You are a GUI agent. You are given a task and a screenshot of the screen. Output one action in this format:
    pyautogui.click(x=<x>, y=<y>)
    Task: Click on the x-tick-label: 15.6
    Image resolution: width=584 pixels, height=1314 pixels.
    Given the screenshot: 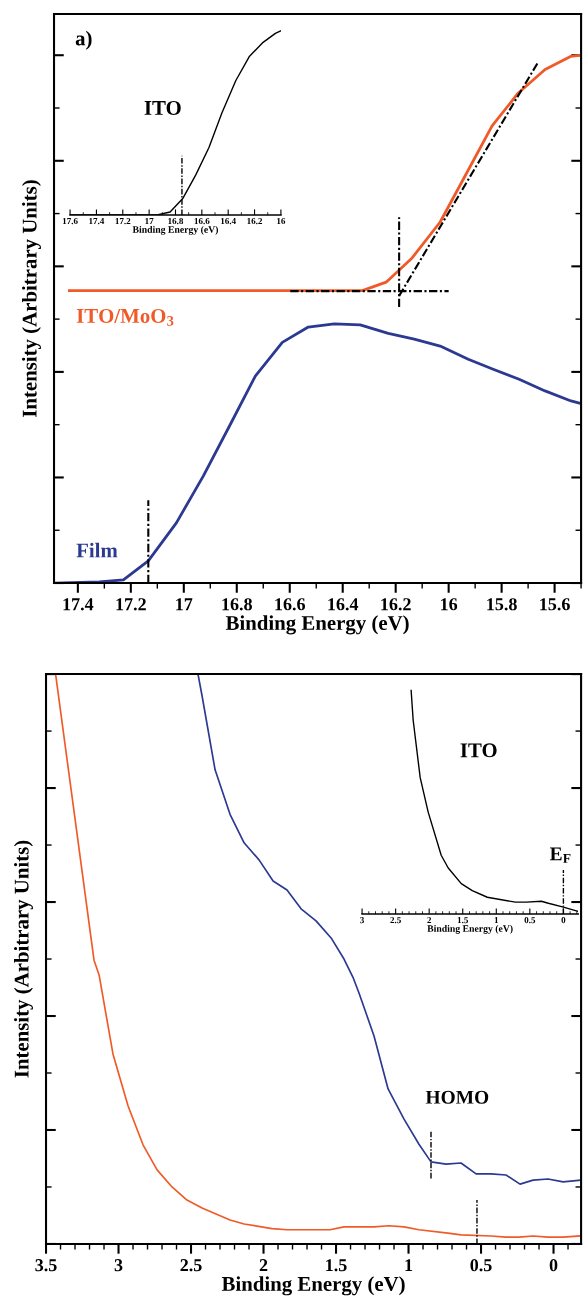 What is the action you would take?
    pyautogui.click(x=555, y=604)
    